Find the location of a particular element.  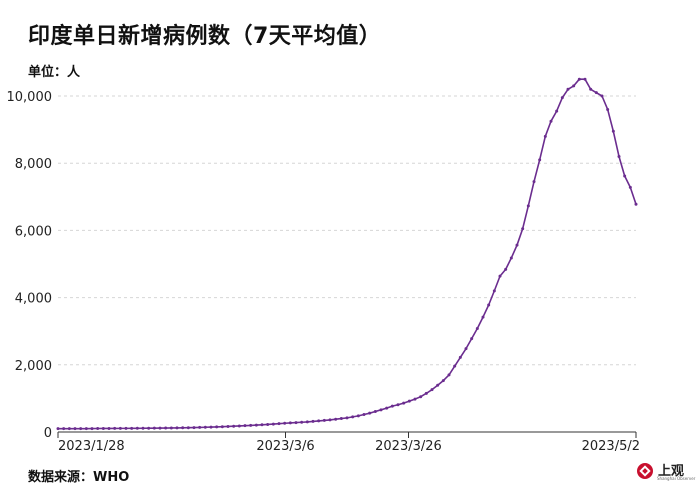

y-tick-label: 2,000 is located at coordinates (33, 366).